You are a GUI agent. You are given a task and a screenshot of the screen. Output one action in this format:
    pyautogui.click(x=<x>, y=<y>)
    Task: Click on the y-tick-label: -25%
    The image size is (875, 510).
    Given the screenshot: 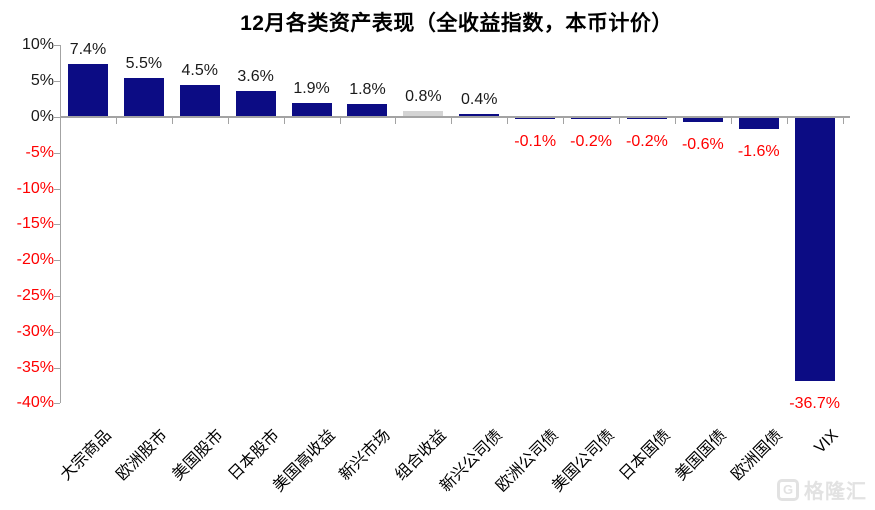 What is the action you would take?
    pyautogui.click(x=35, y=295)
    